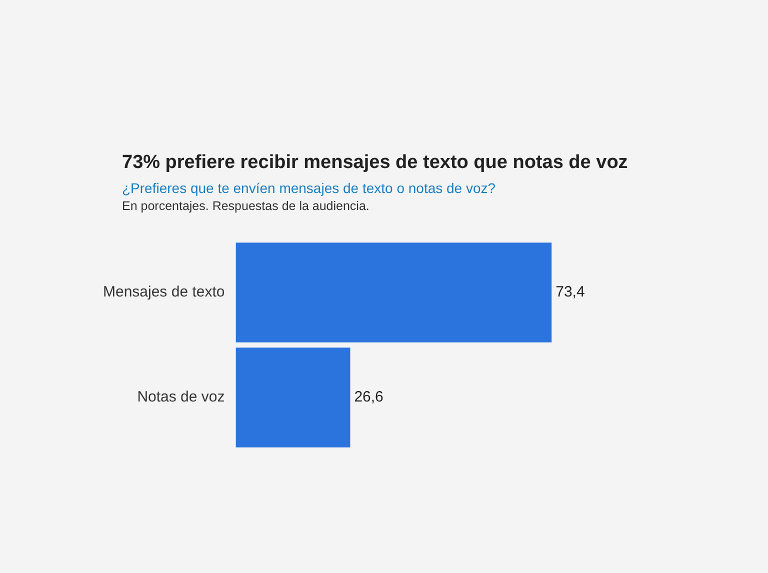  Describe the element at coordinates (181, 397) in the screenshot. I see `y-tick-label: Notas de voz` at that location.